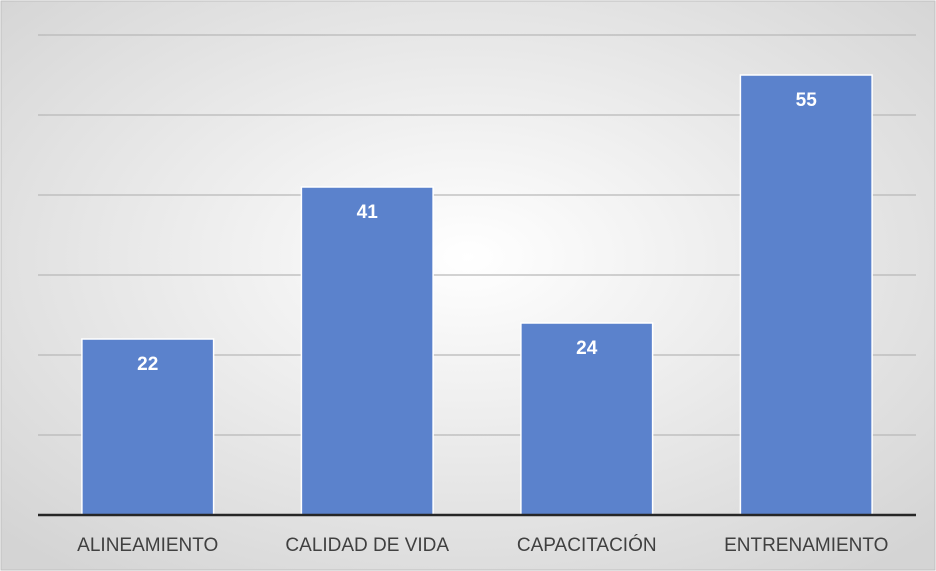  I want to click on value-label: 24, so click(587, 348).